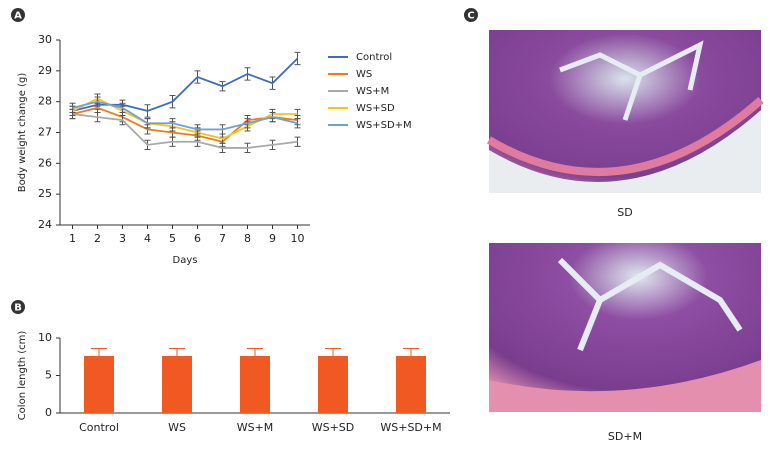 The height and width of the screenshot is (449, 770). What do you see at coordinates (333, 427) in the screenshot?
I see `x-tick-label: WS+SD` at bounding box center [333, 427].